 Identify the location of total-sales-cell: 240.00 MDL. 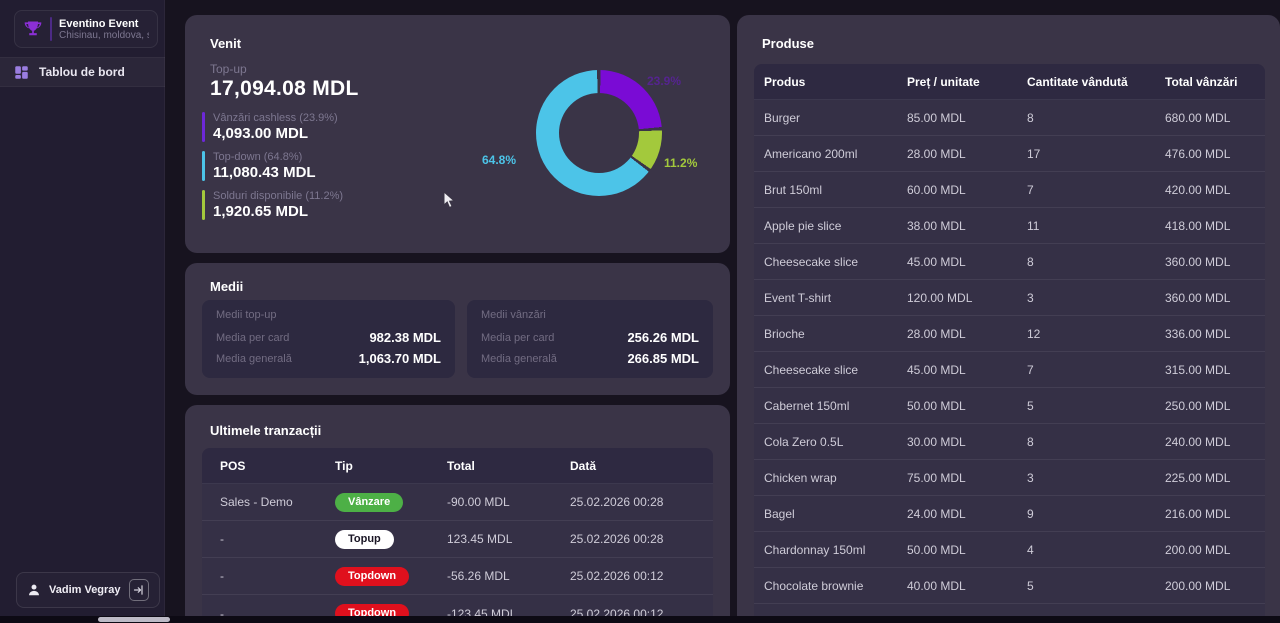
(1198, 441).